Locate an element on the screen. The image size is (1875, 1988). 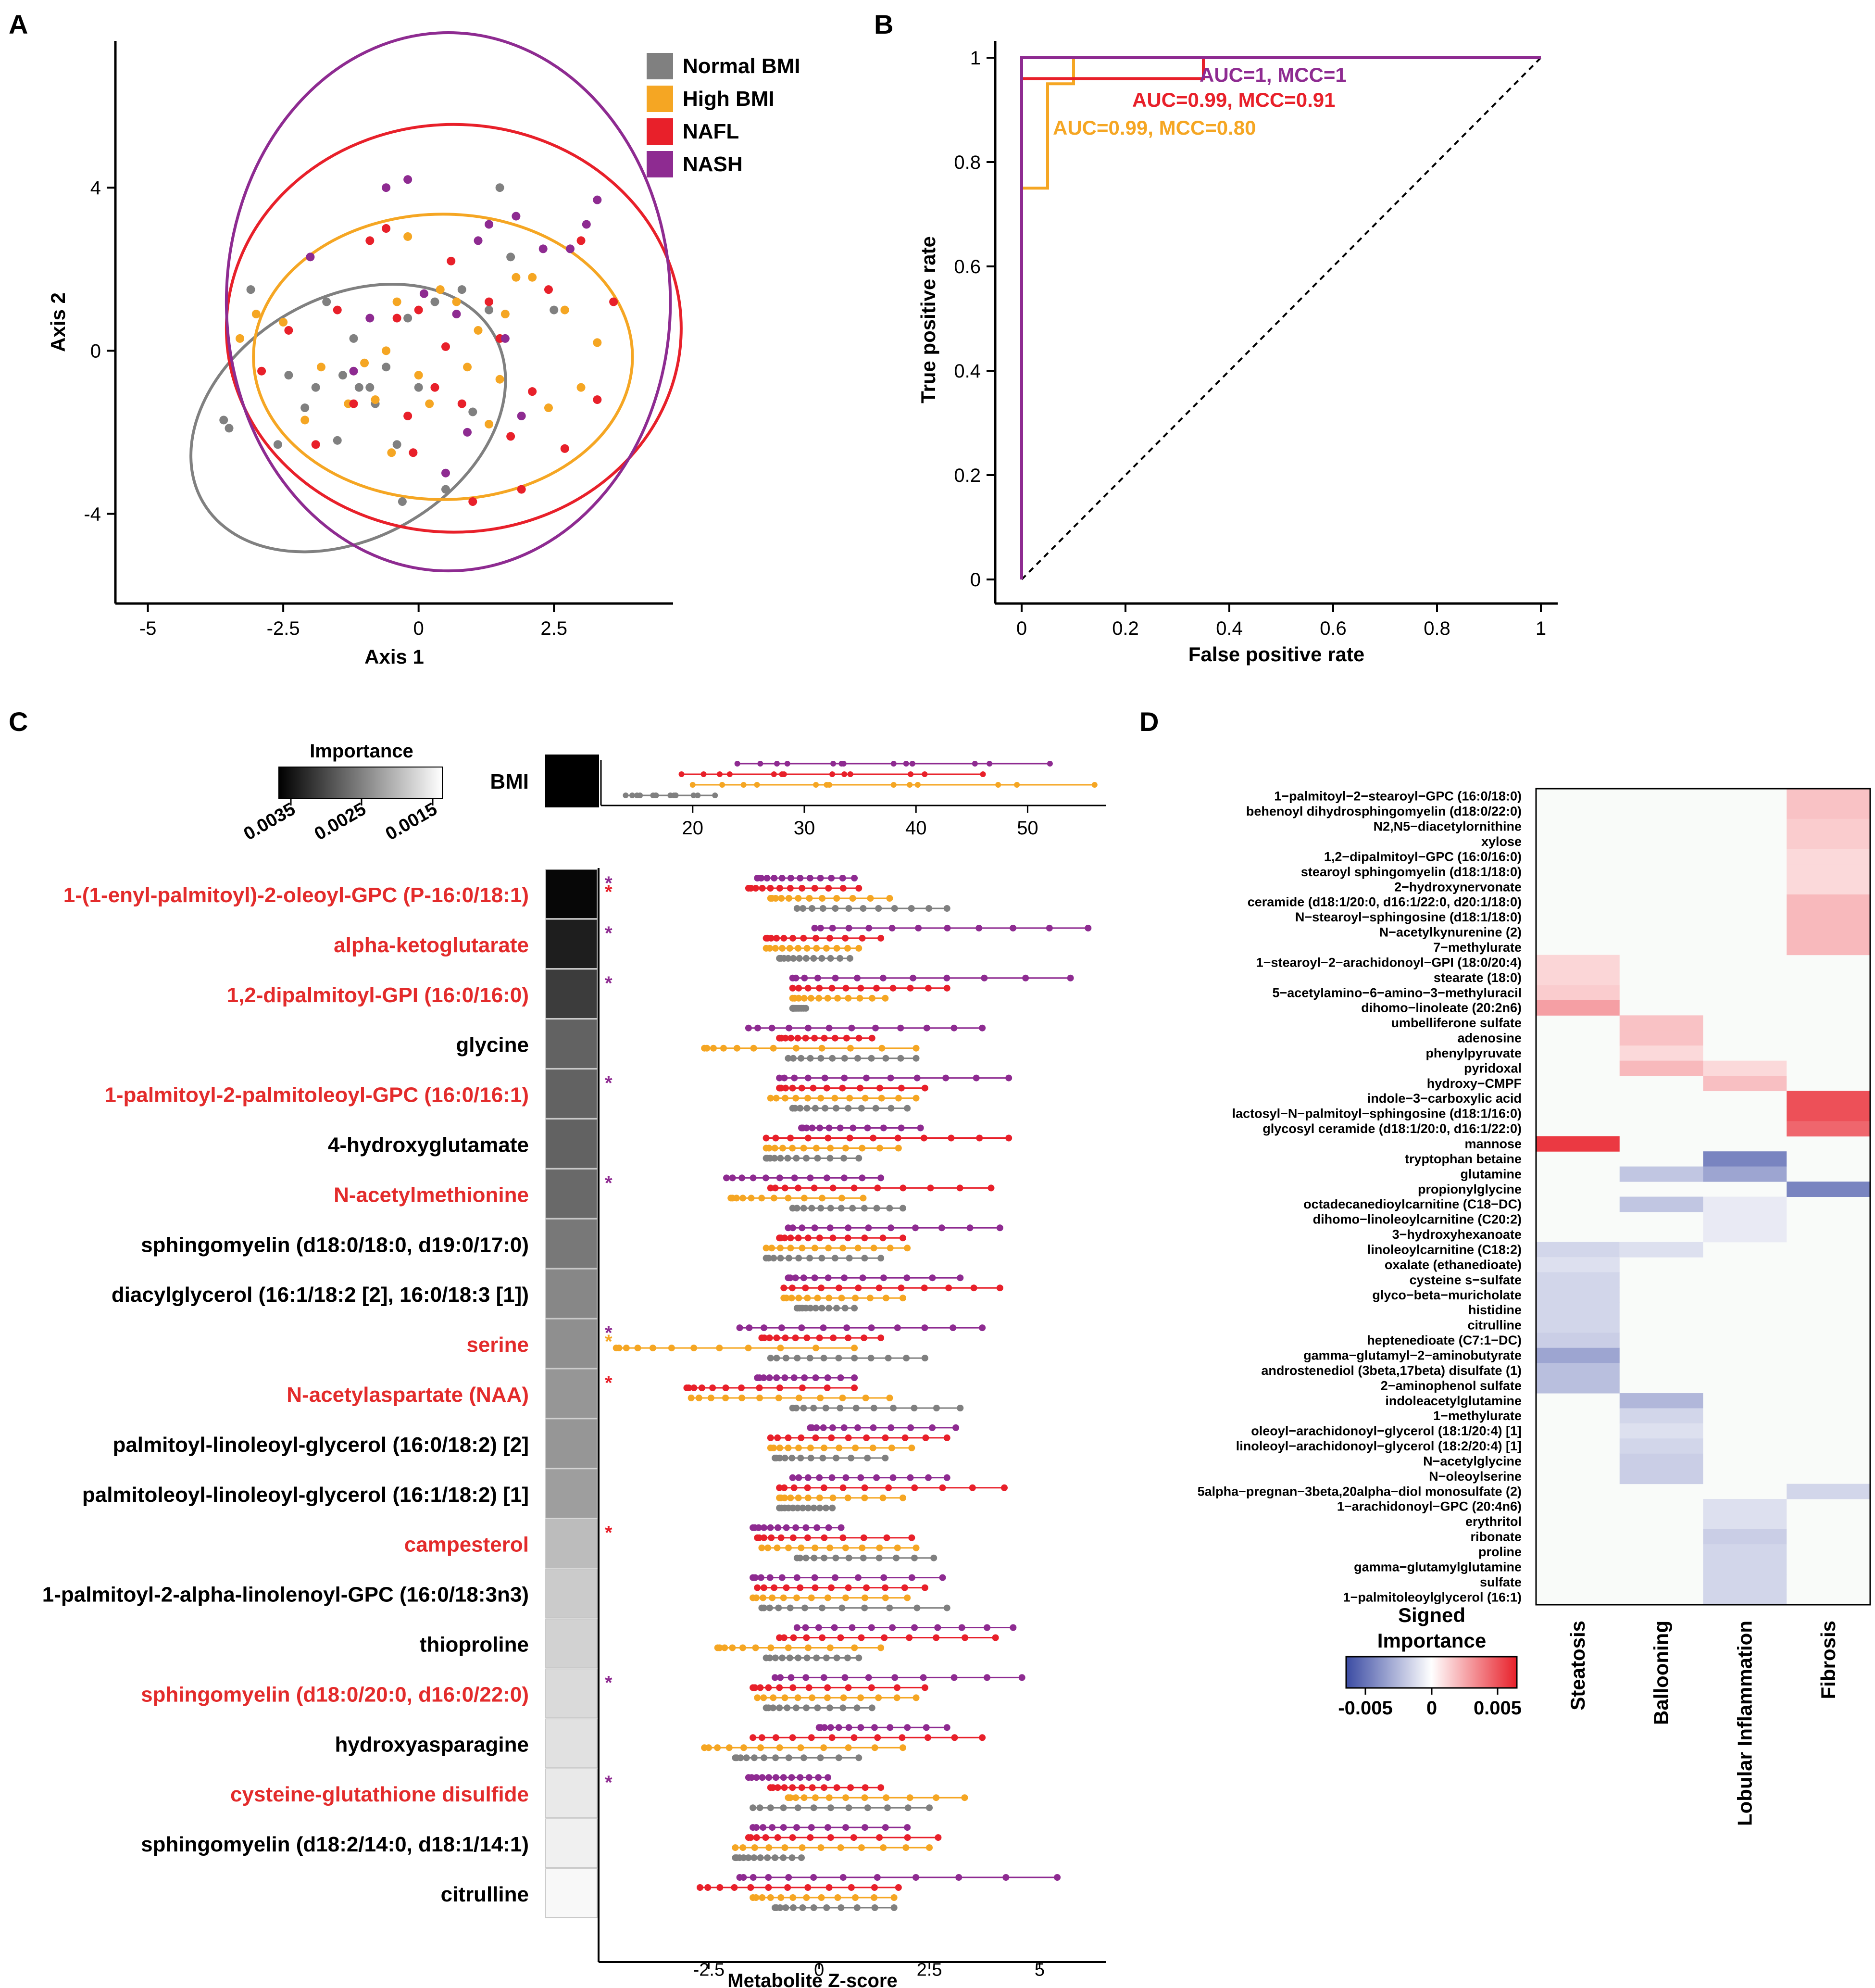
point-nafl is located at coordinates (418, 310).